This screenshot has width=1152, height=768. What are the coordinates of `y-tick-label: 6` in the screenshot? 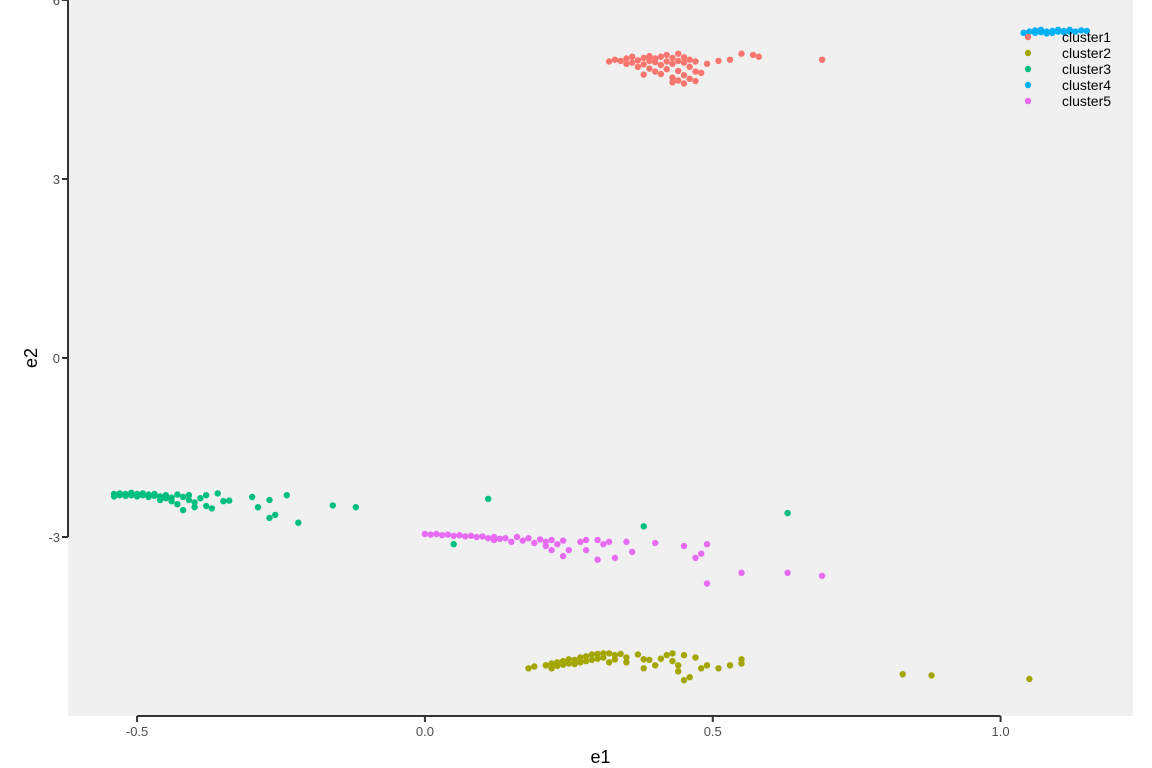 It's located at (56, 4).